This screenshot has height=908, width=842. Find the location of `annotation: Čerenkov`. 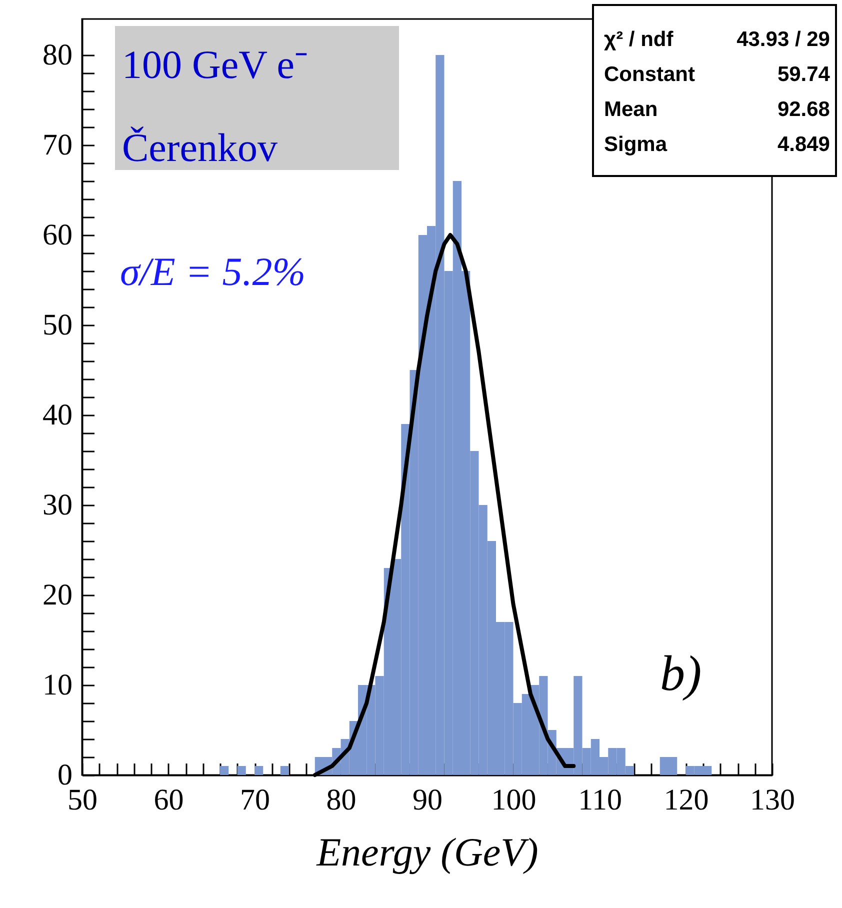

annotation: Čerenkov is located at coordinates (200, 147).